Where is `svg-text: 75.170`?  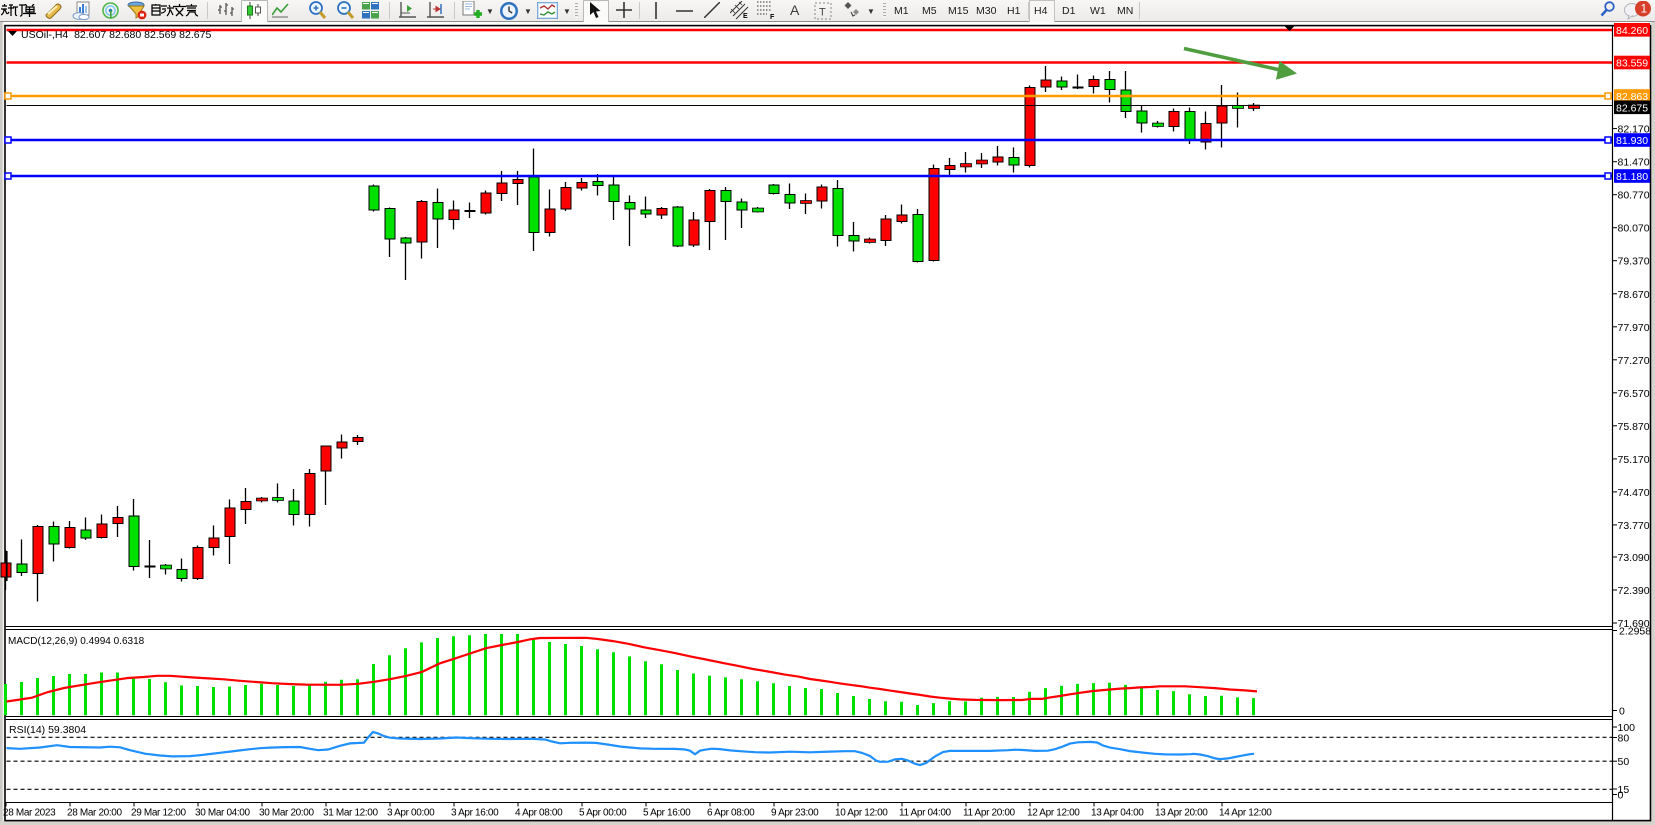
svg-text: 75.170 is located at coordinates (1634, 460).